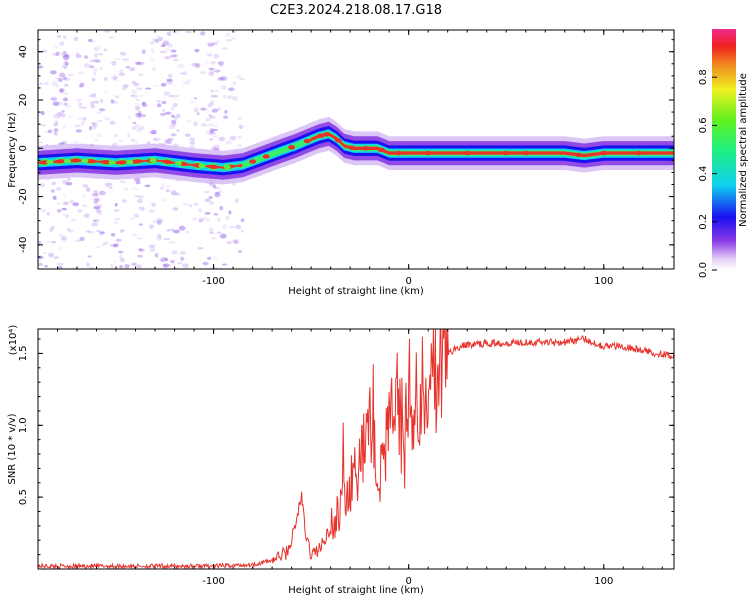 The image size is (750, 600). Describe the element at coordinates (707, 173) in the screenshot. I see `colorbar-ticks: 0.0 0.2 0.4 0.6 0.8` at that location.